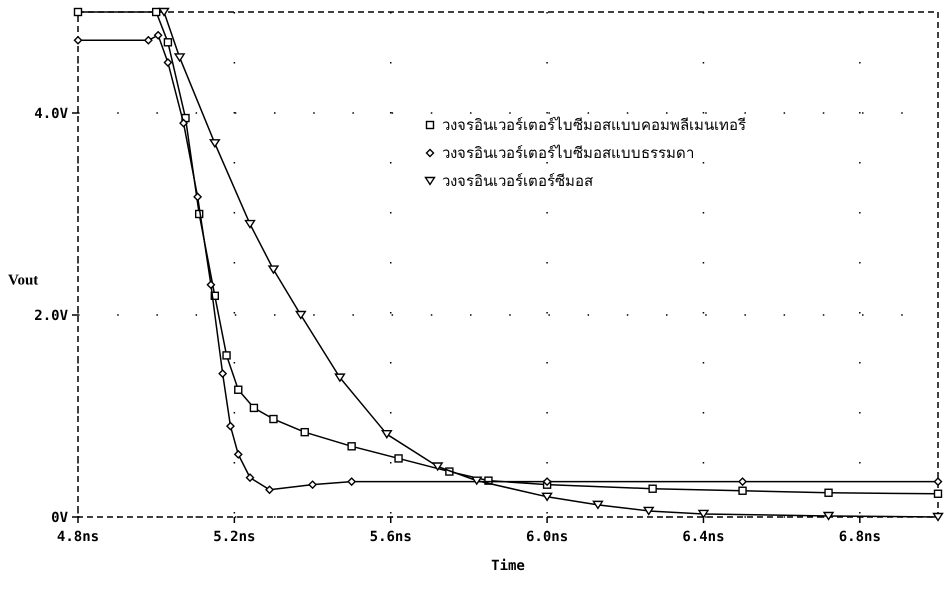  Describe the element at coordinates (859, 537) in the screenshot. I see `x-tick-label: 6.8ns` at that location.